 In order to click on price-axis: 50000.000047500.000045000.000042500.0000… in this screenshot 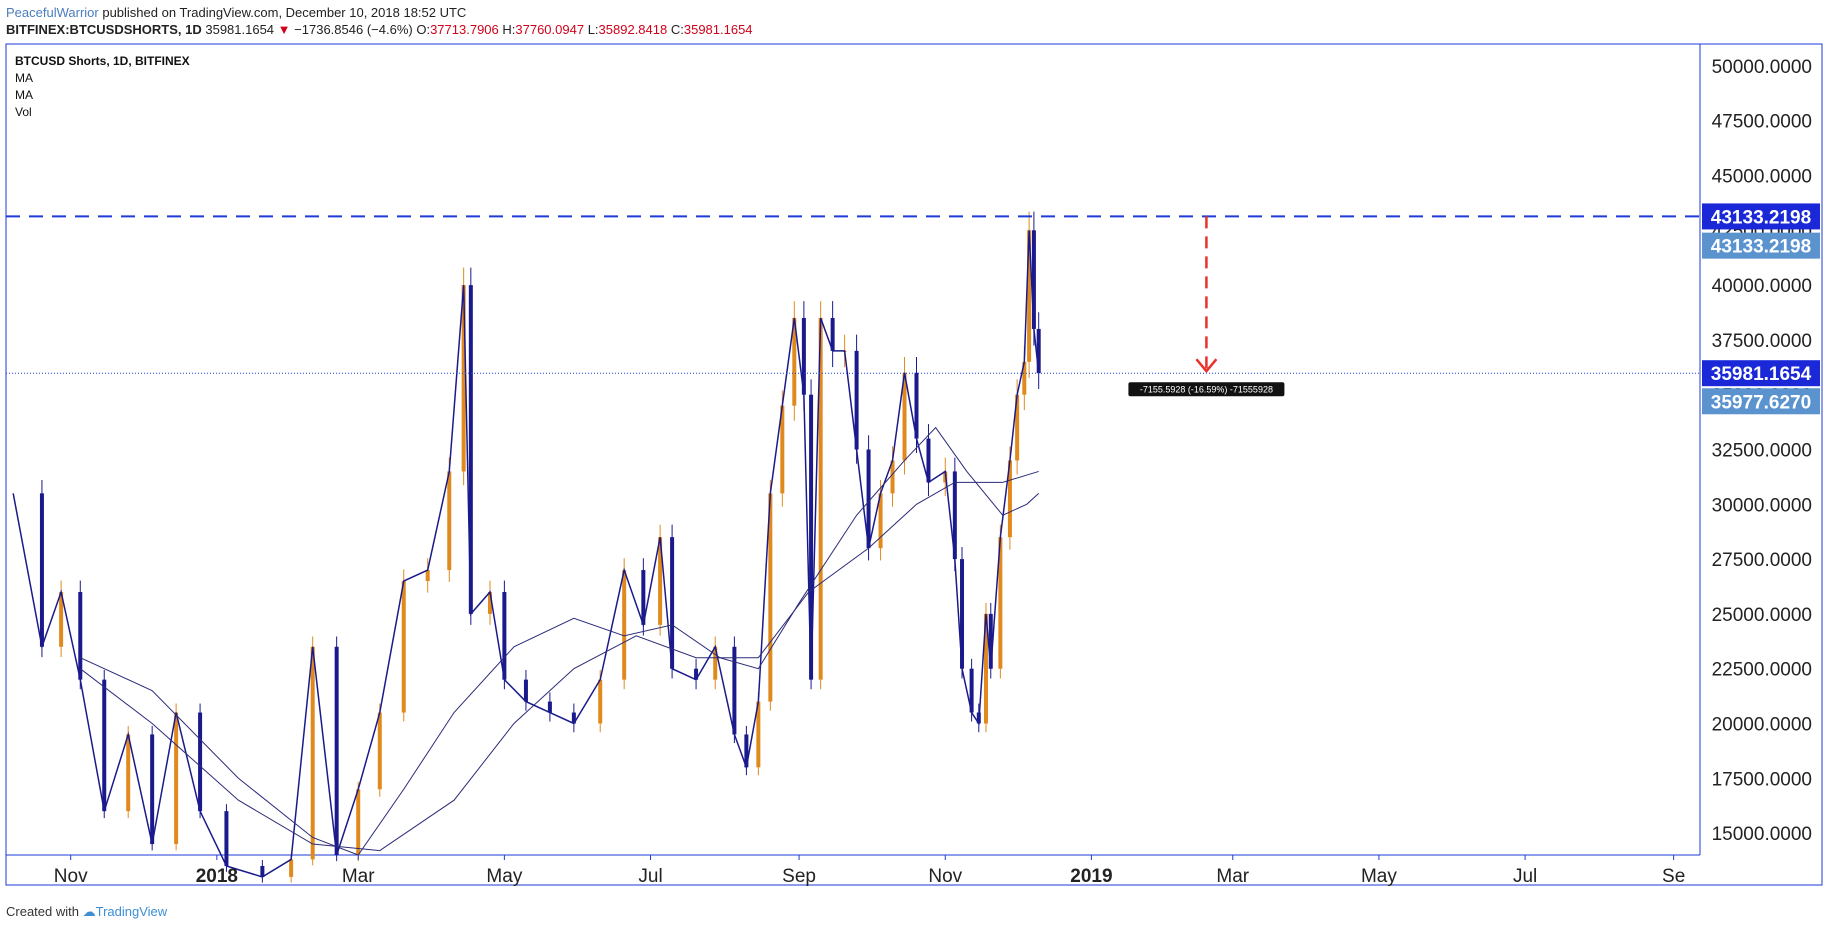, I will do `click(1761, 451)`.